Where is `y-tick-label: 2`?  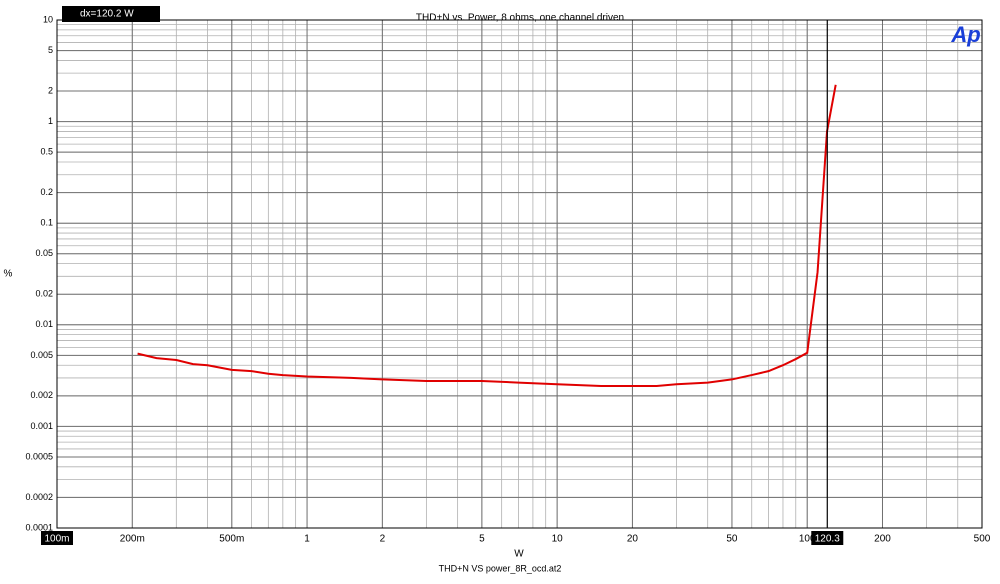
y-tick-label: 2 is located at coordinates (50, 90).